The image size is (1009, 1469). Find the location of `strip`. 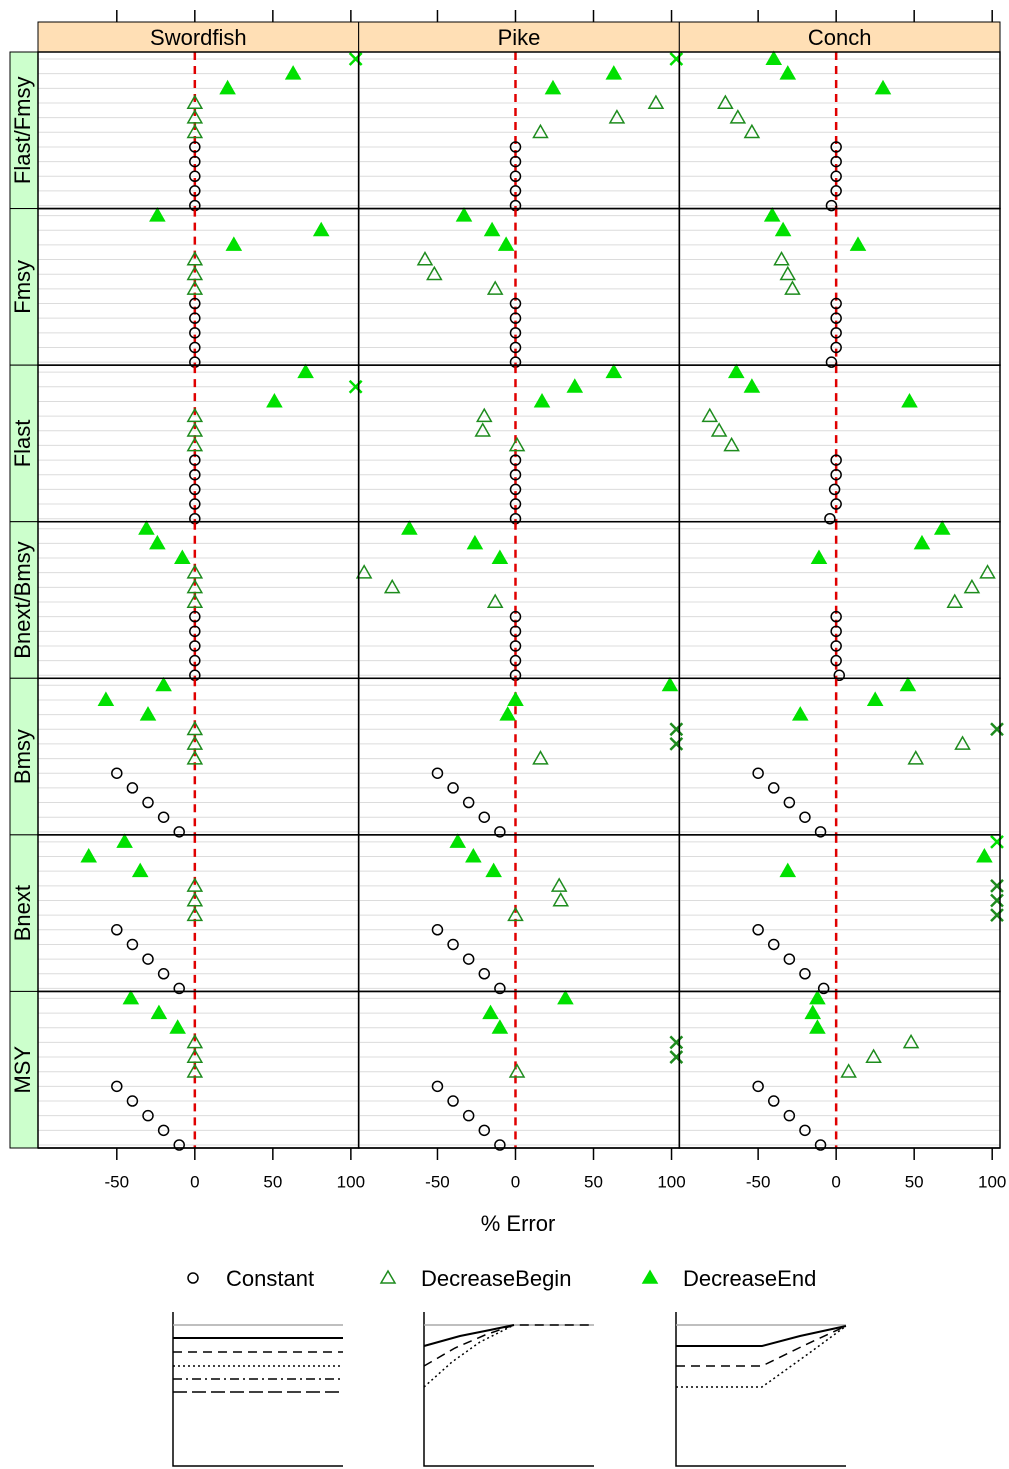

strip is located at coordinates (24, 756).